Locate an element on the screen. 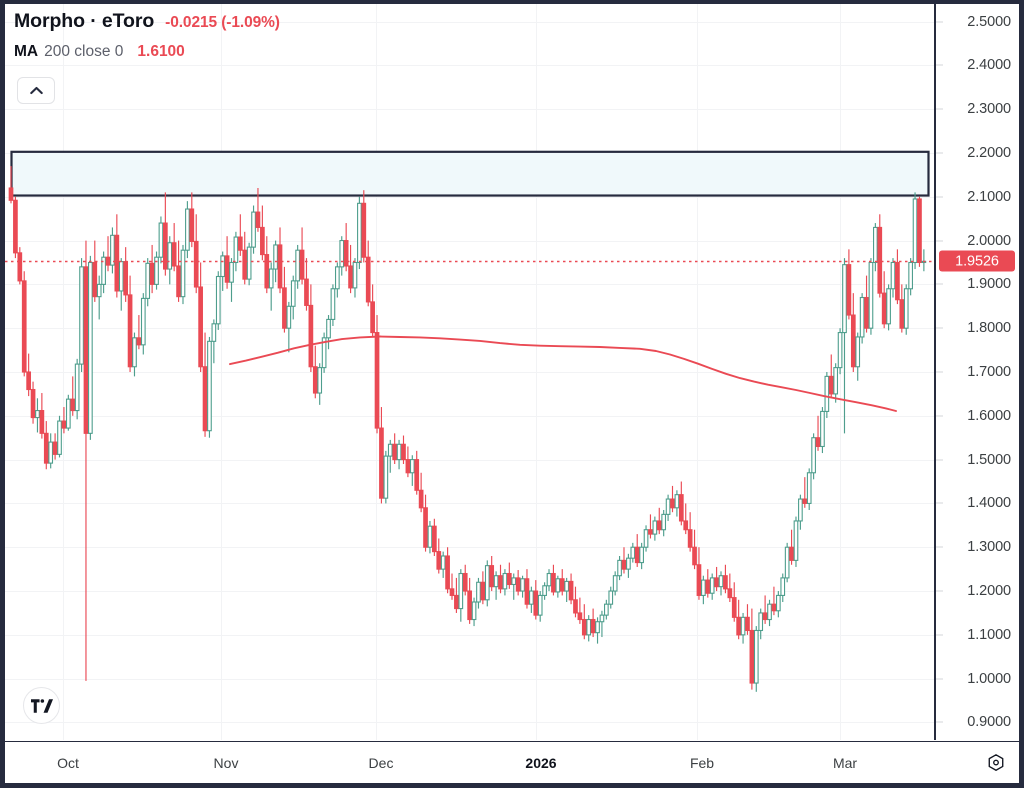 This screenshot has width=1024, height=788. timezone-settings-button is located at coordinates (996, 763).